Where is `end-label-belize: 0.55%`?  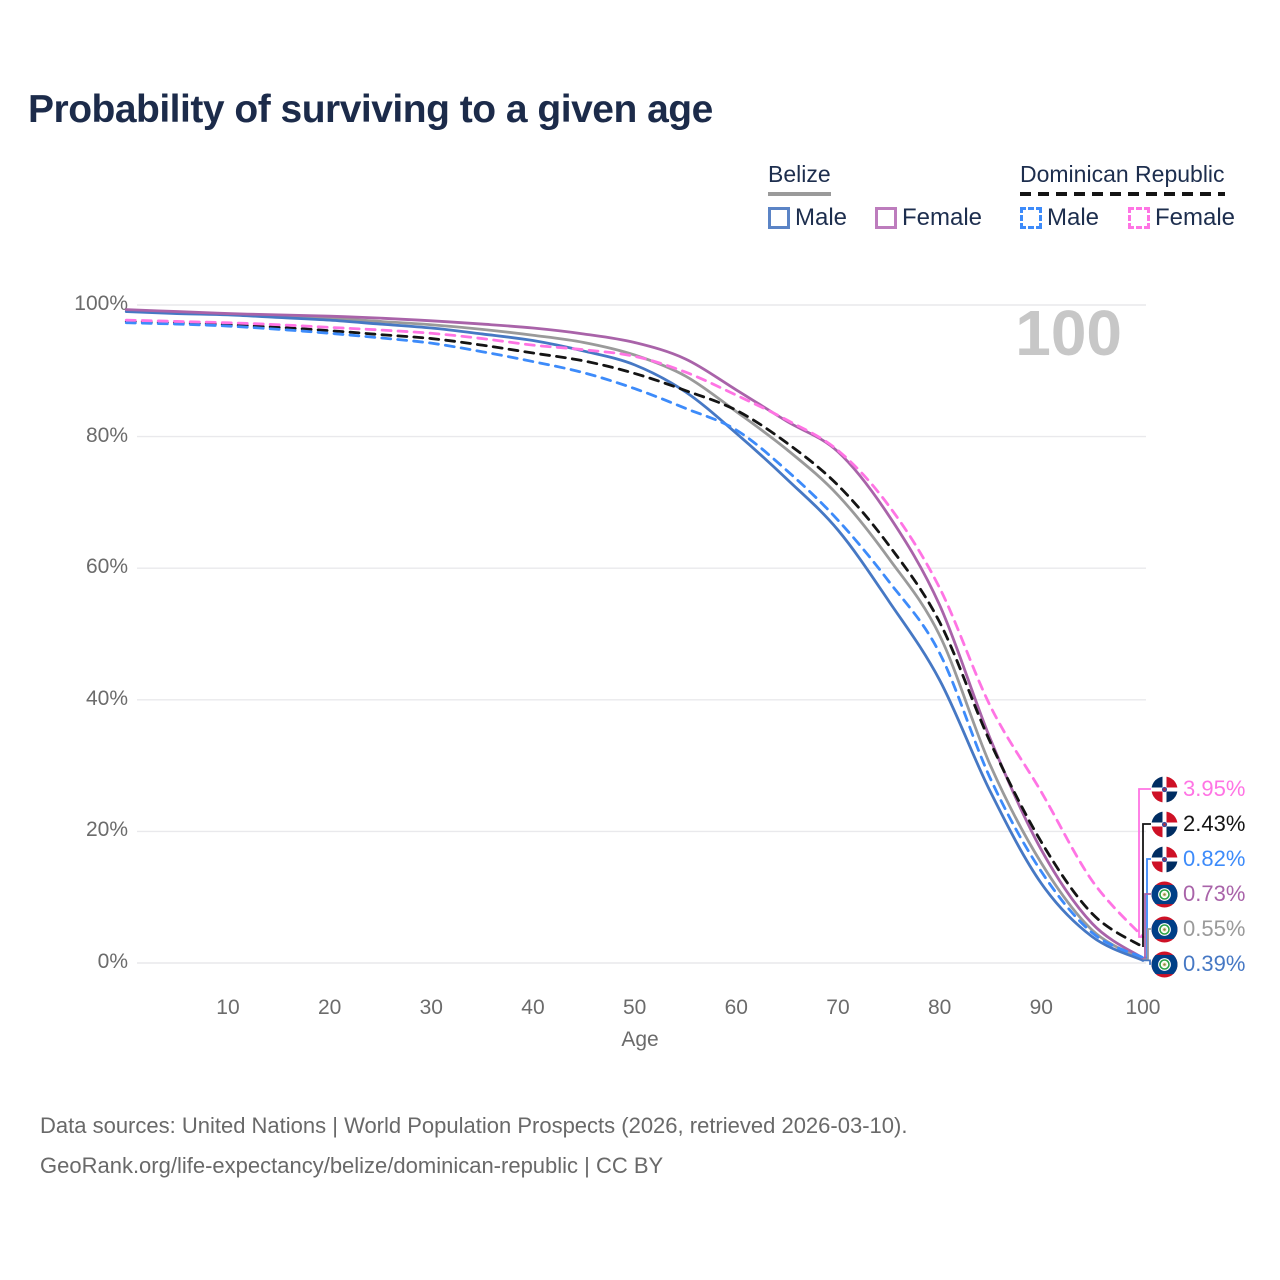
end-label-belize: 0.55% is located at coordinates (1198, 929).